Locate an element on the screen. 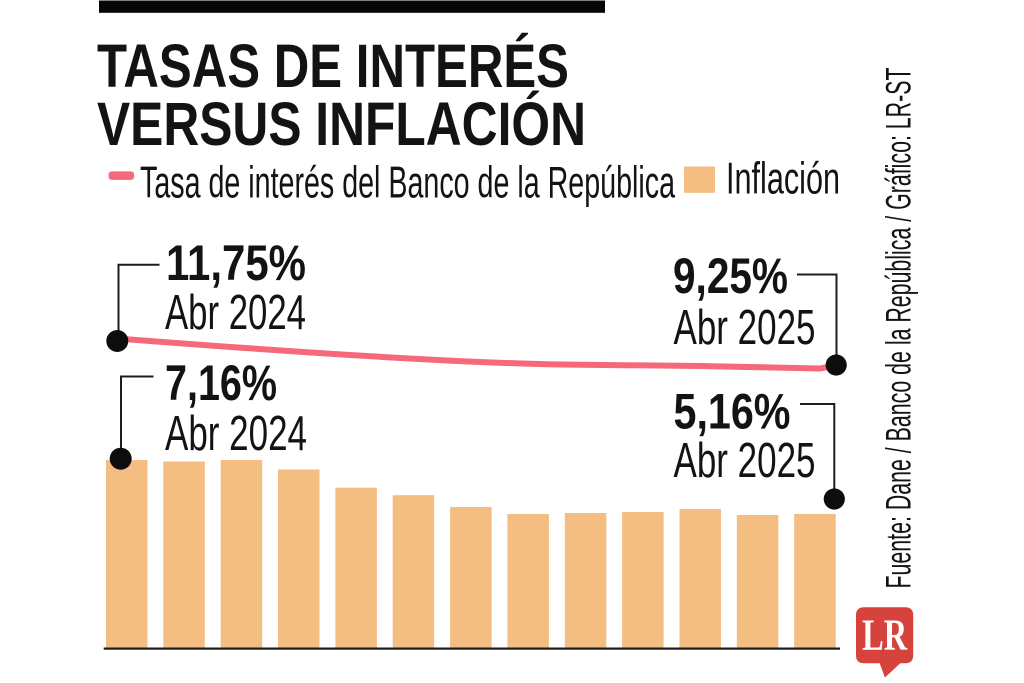 Image resolution: width=1024 pixels, height=683 pixels. svg-text: 5,16% is located at coordinates (732, 411).